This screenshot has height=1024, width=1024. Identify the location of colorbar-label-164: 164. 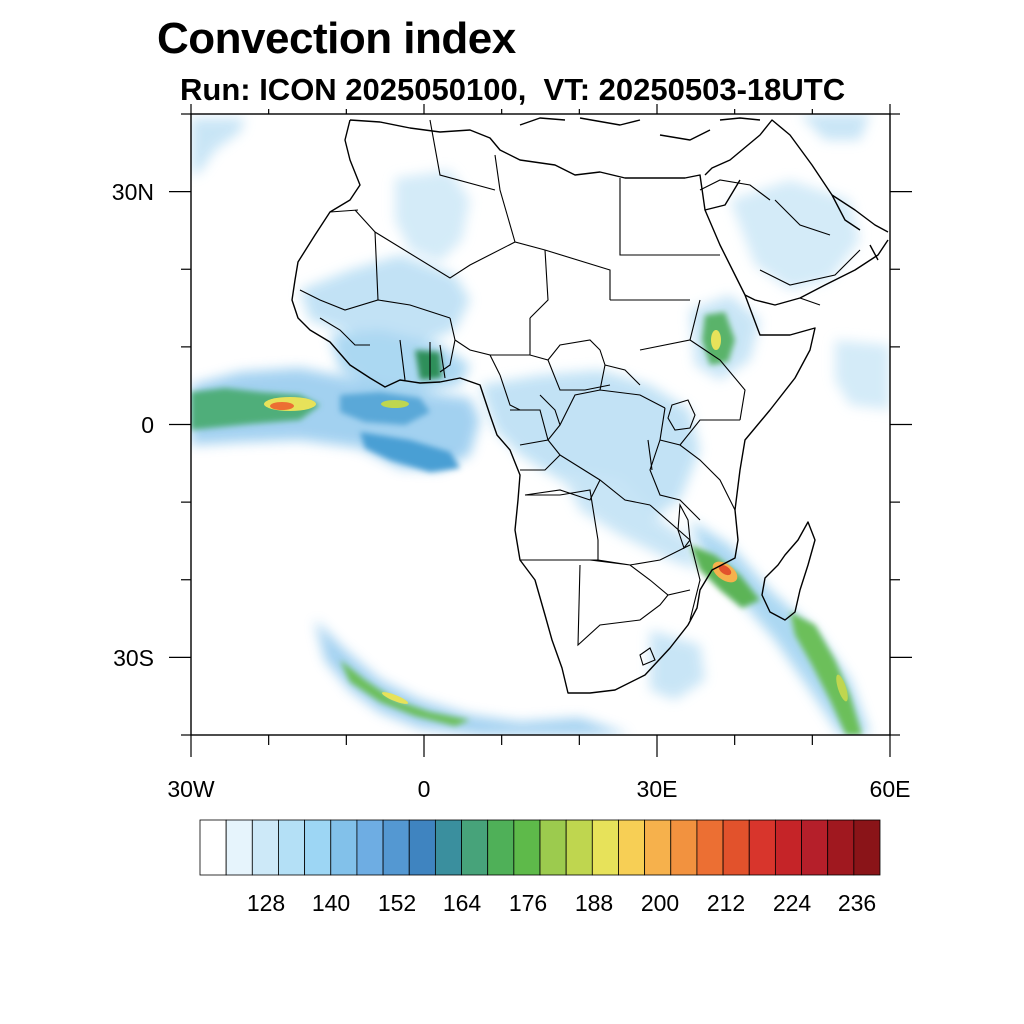
(462, 903).